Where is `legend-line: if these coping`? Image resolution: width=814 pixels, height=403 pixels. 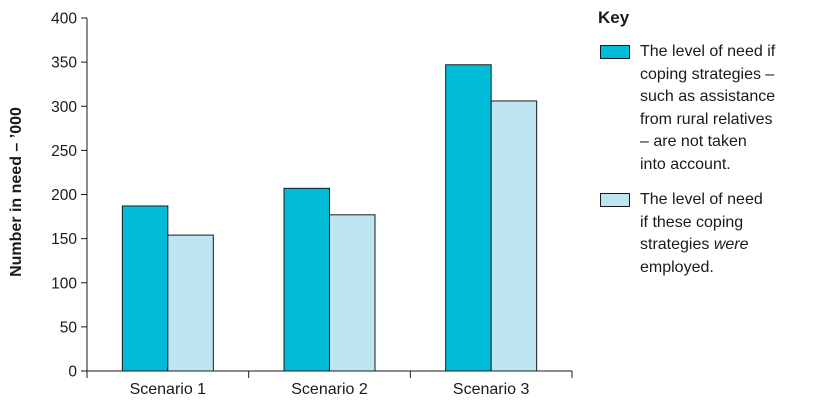
legend-line: if these coping is located at coordinates (692, 222).